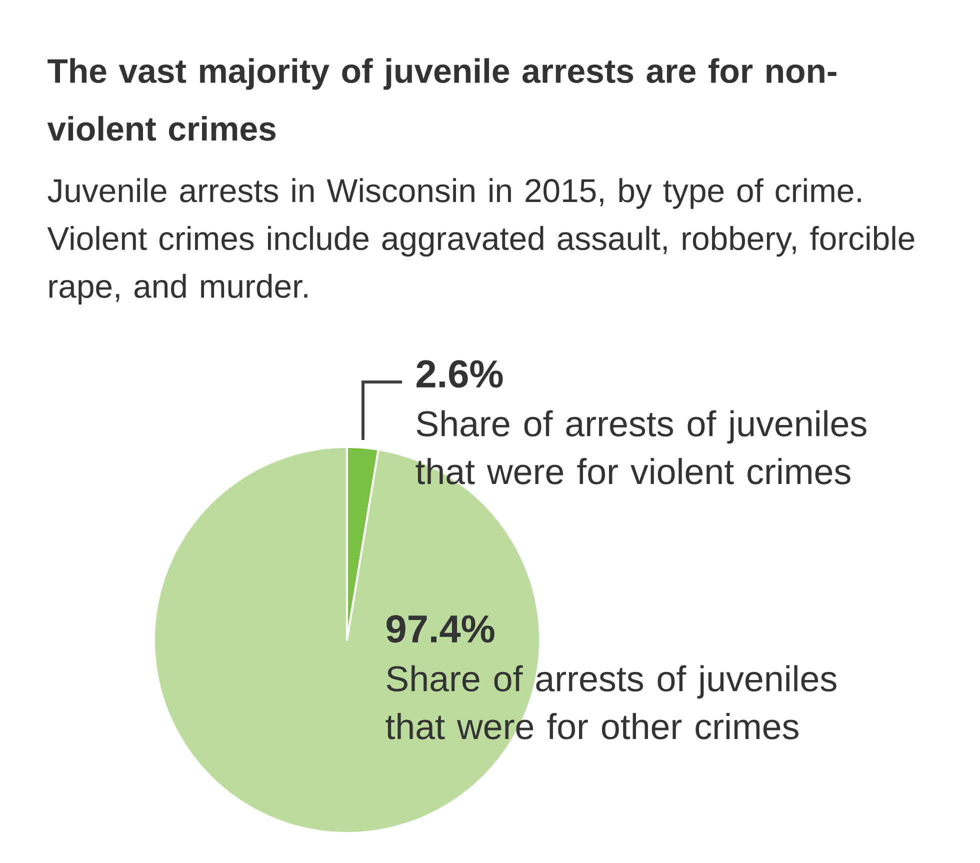 The height and width of the screenshot is (863, 980). What do you see at coordinates (641, 447) in the screenshot?
I see `slice-label: Share of arrests of juveniles that were for violent crimes` at bounding box center [641, 447].